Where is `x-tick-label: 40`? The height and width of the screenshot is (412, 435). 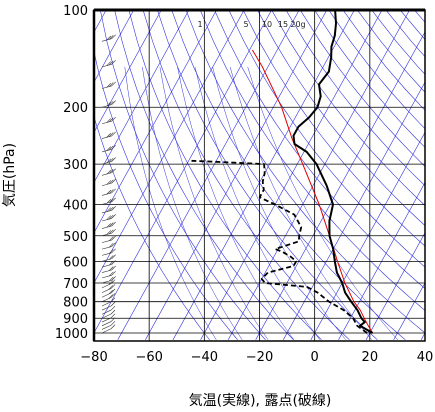 x-tick-label: 40 is located at coordinates (425, 357).